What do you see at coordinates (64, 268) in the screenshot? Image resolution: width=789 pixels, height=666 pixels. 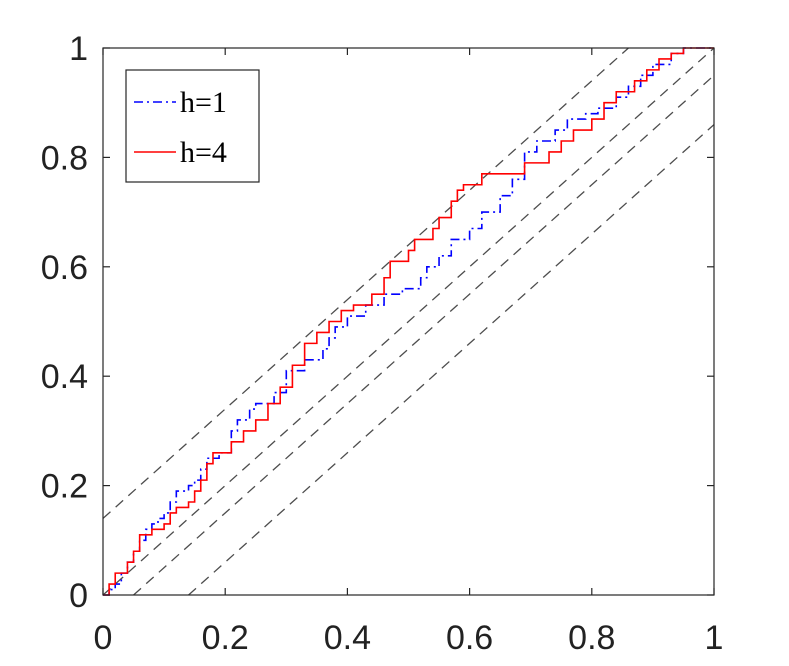 I see `y-tick-label: 0.6` at bounding box center [64, 268].